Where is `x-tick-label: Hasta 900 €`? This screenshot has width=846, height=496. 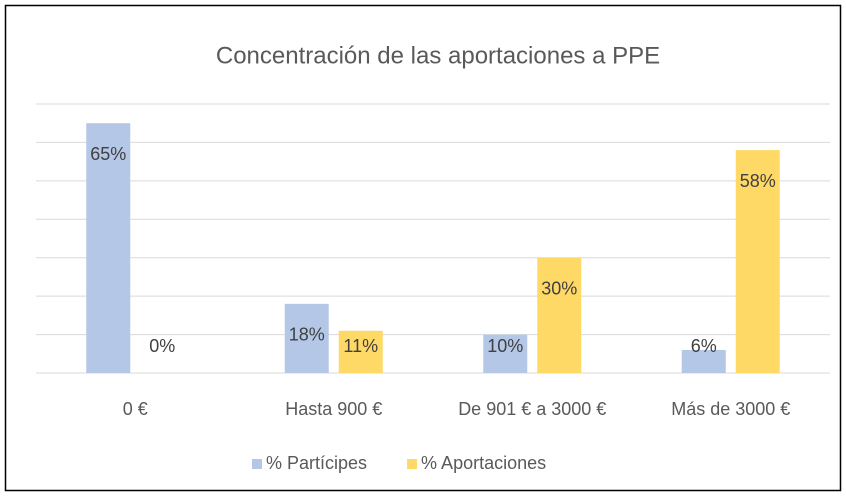 x-tick-label: Hasta 900 € is located at coordinates (333, 409).